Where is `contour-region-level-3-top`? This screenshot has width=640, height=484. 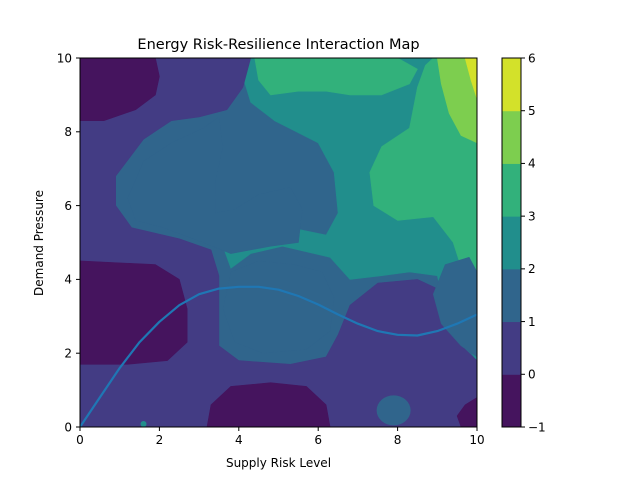 contour-region-level-3-top is located at coordinates (336, 77).